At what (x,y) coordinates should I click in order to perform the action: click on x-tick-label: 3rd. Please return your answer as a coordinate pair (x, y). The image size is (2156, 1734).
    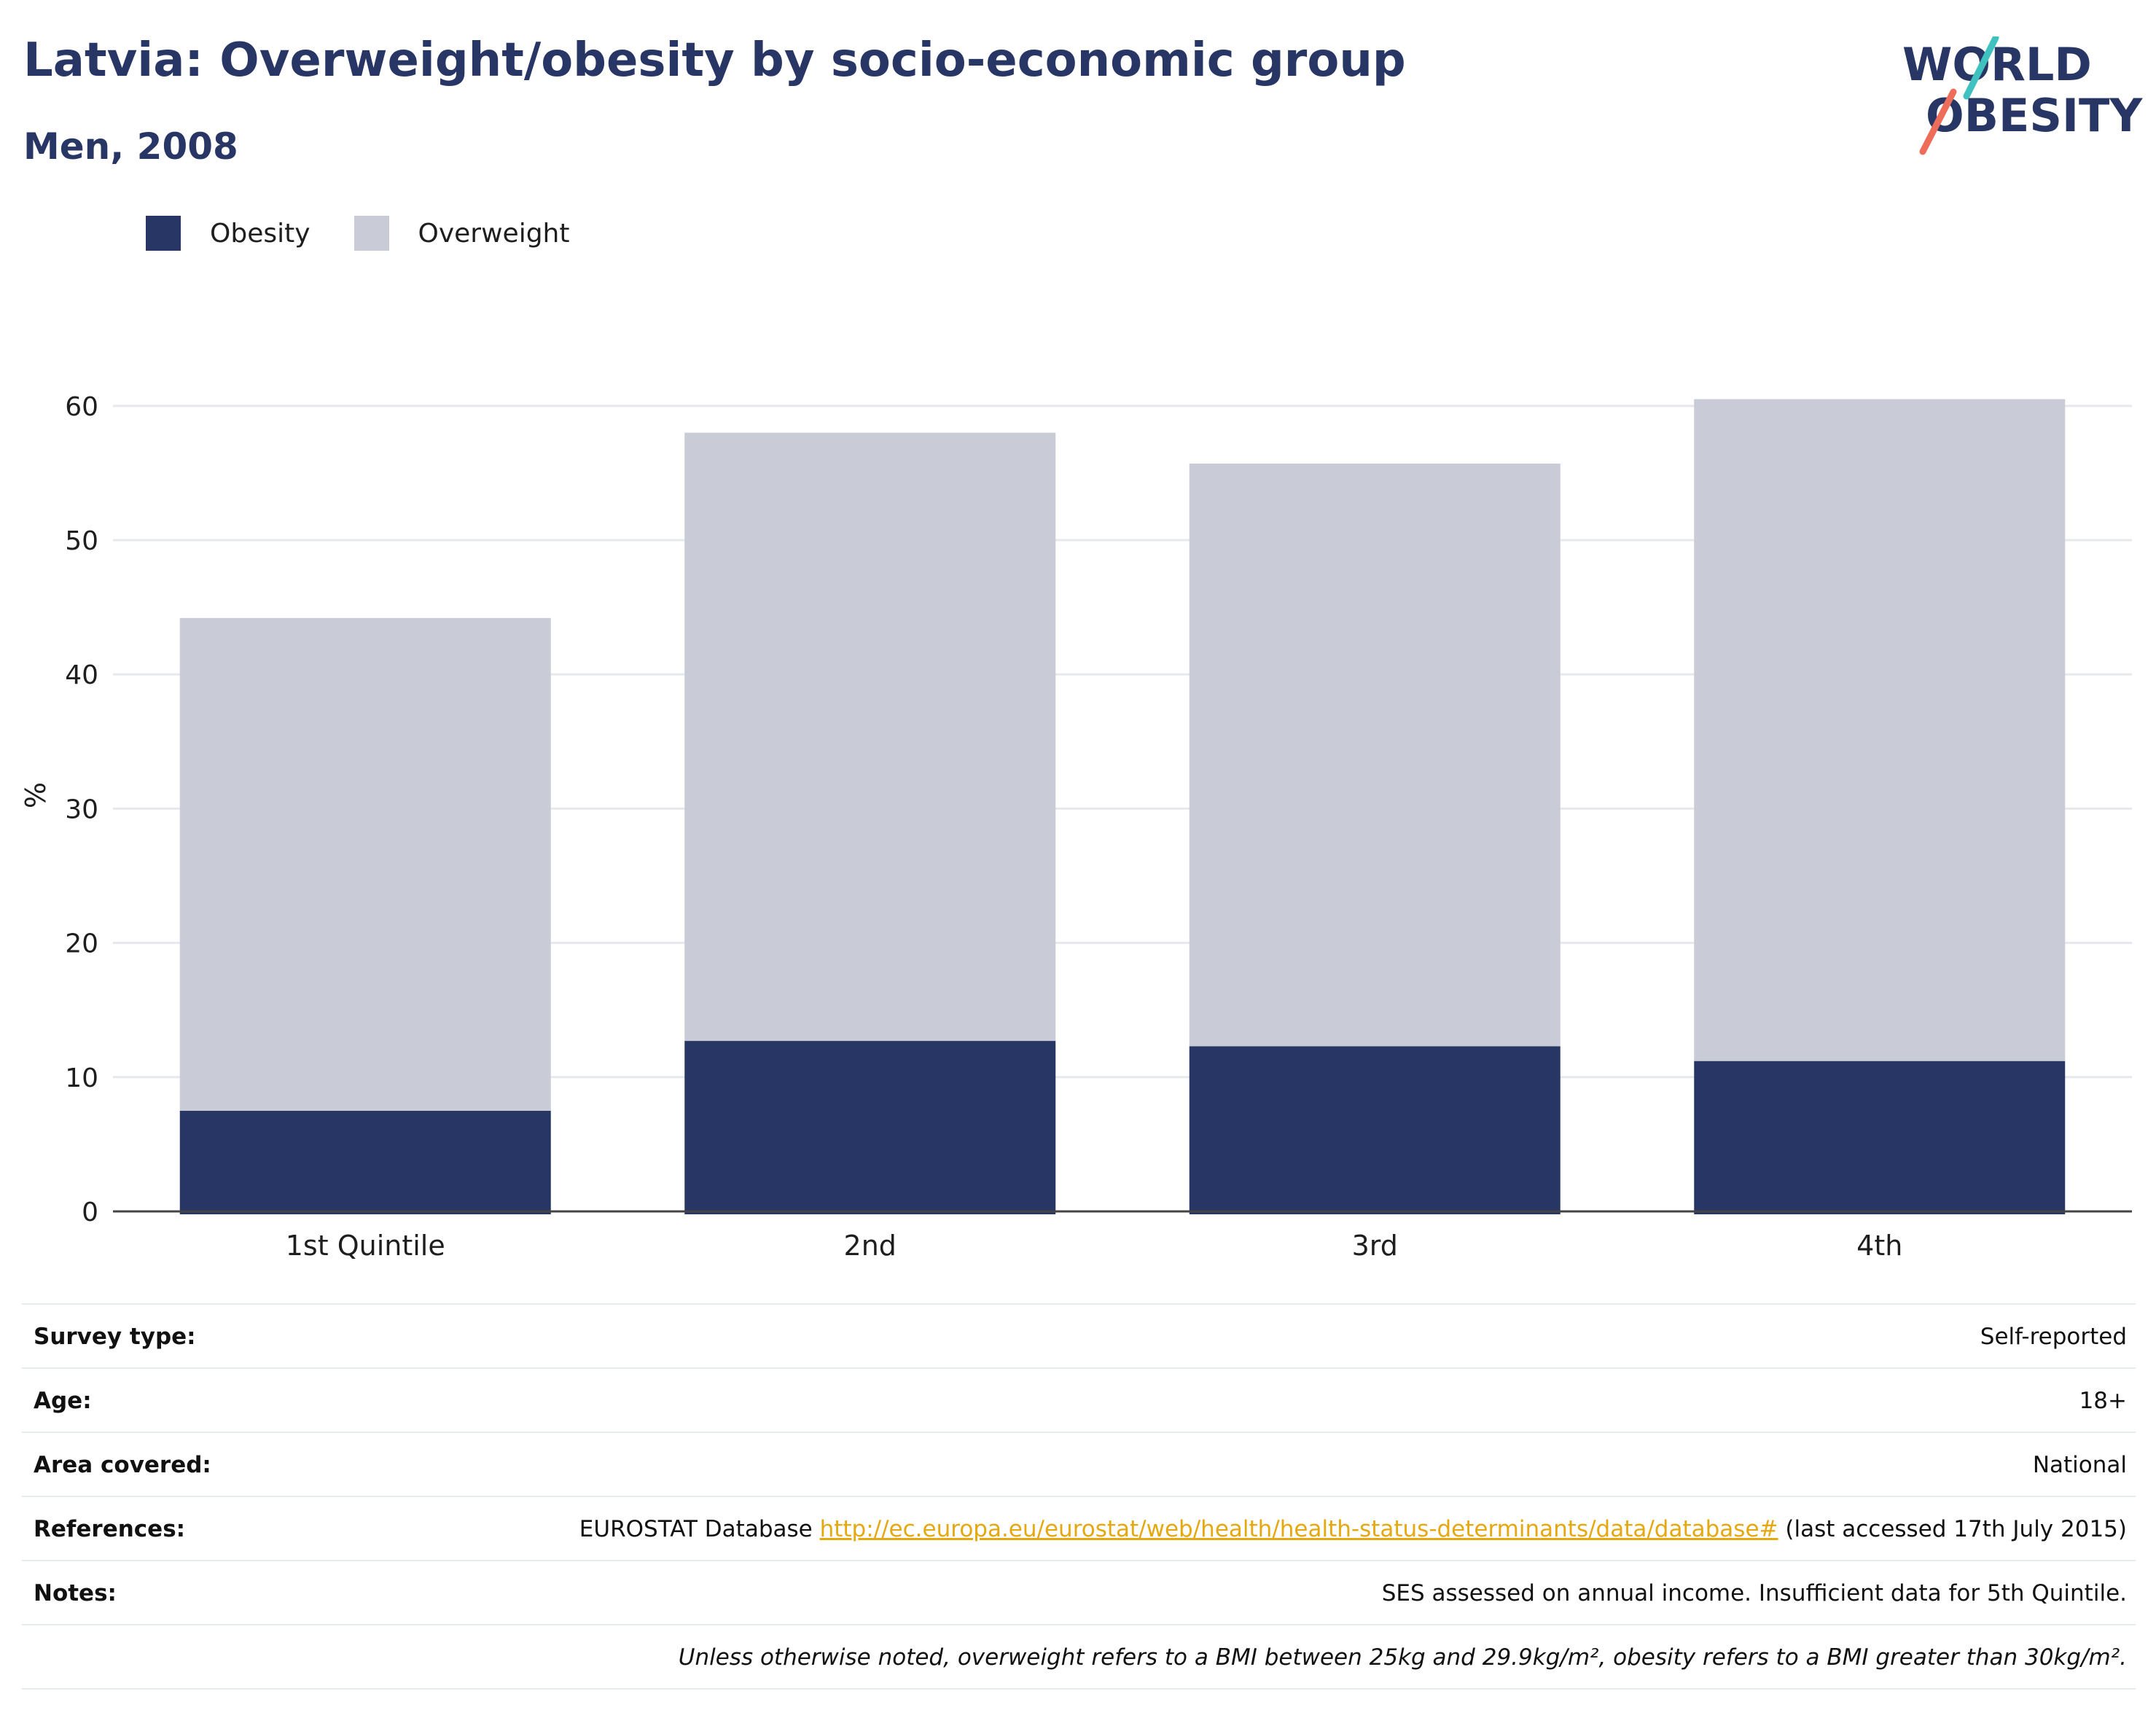
    Looking at the image, I should click on (1375, 1246).